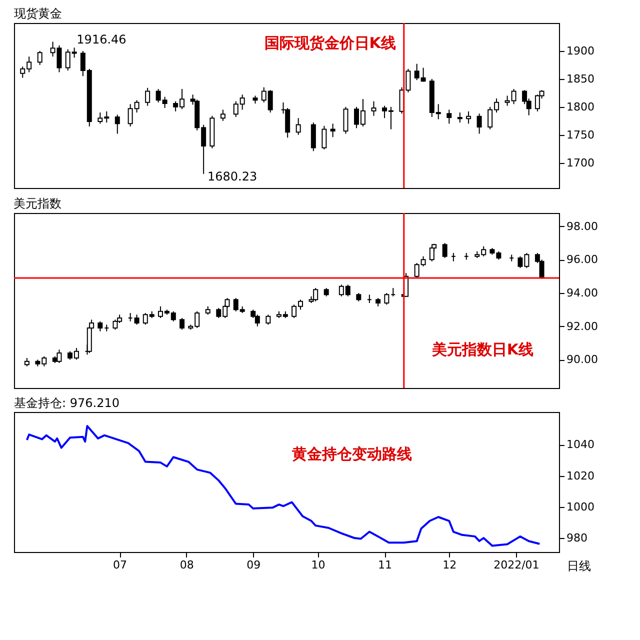 The height and width of the screenshot is (640, 640). Describe the element at coordinates (67, 403) in the screenshot. I see `chart-title: 基金持仓: 976.210` at that location.